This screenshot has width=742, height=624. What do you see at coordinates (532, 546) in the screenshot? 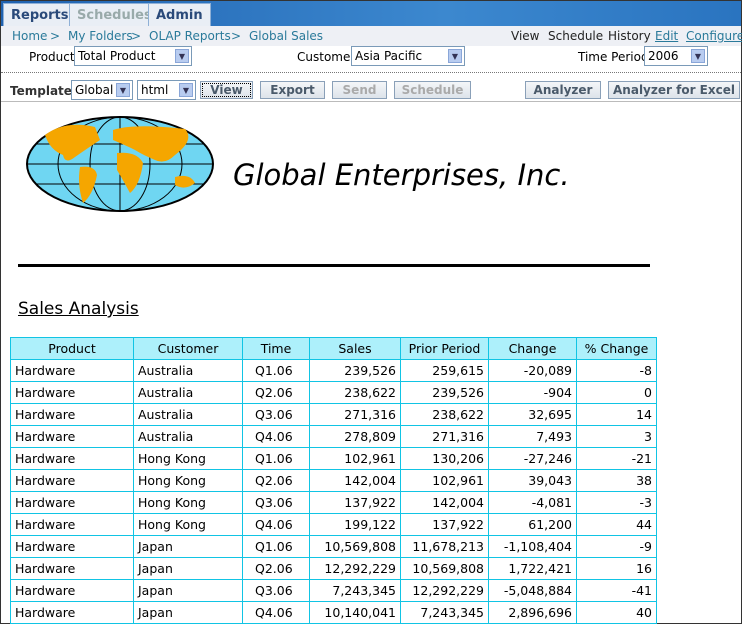
I see `table-cell: -1,108,404` at bounding box center [532, 546].